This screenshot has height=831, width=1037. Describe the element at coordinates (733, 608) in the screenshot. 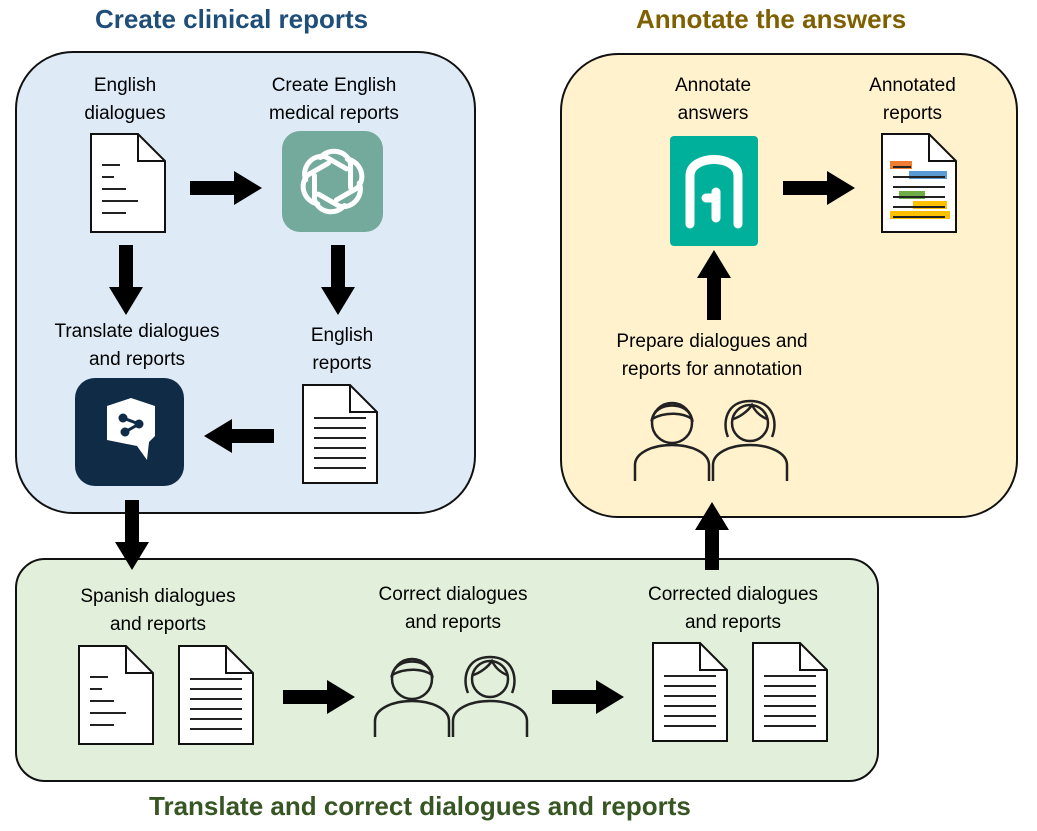

I see `corrected-label: Corrected dialogues and reports` at that location.